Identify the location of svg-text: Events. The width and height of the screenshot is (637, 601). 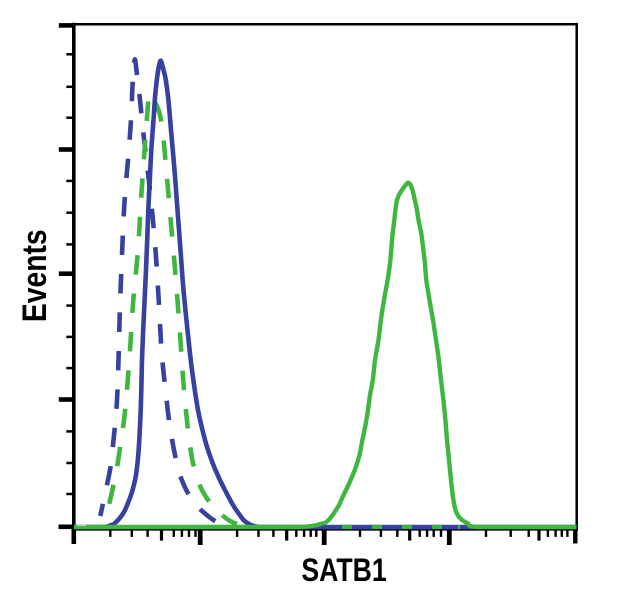
(33, 275).